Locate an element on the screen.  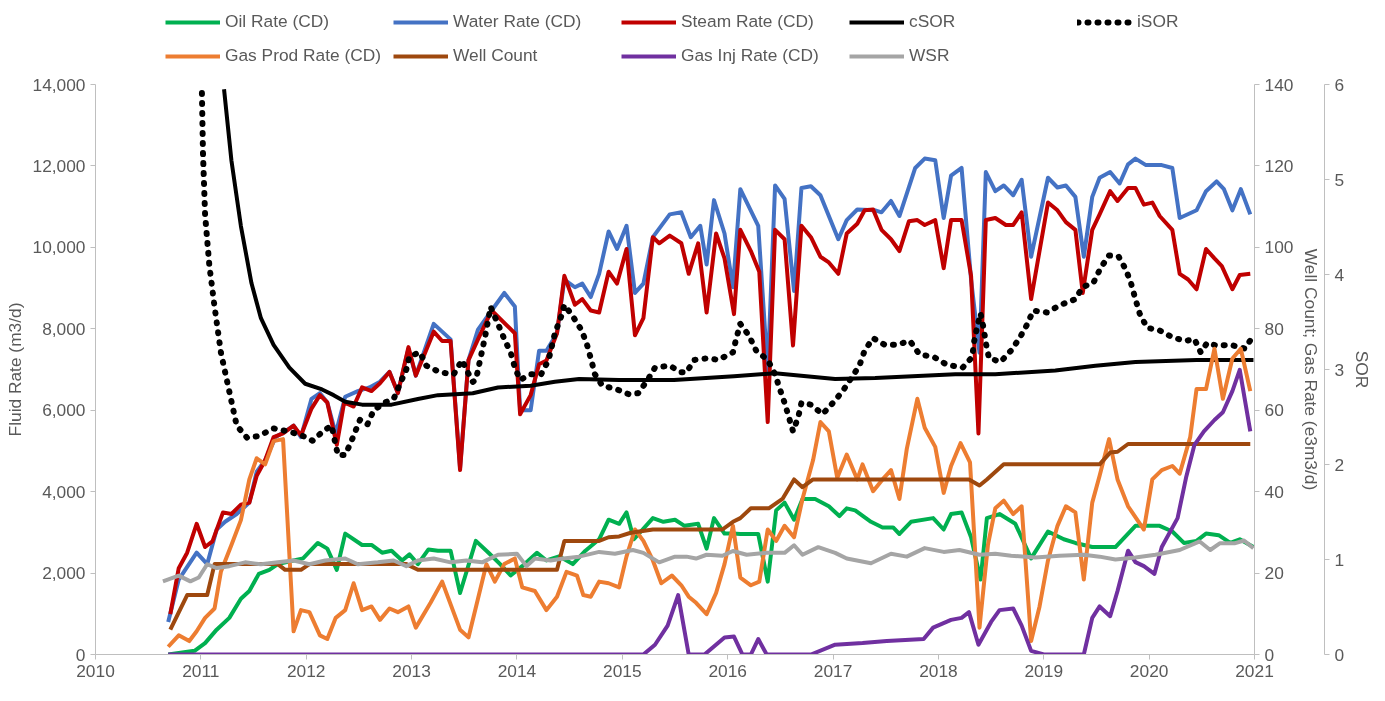
y-tick-label: 2,000 is located at coordinates (64, 573).